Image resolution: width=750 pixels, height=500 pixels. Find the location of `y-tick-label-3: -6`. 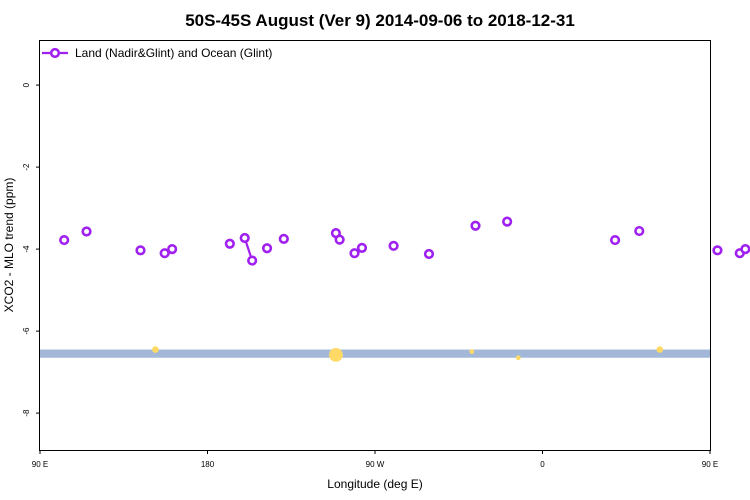

y-tick-label-3: -6 is located at coordinates (26, 331).